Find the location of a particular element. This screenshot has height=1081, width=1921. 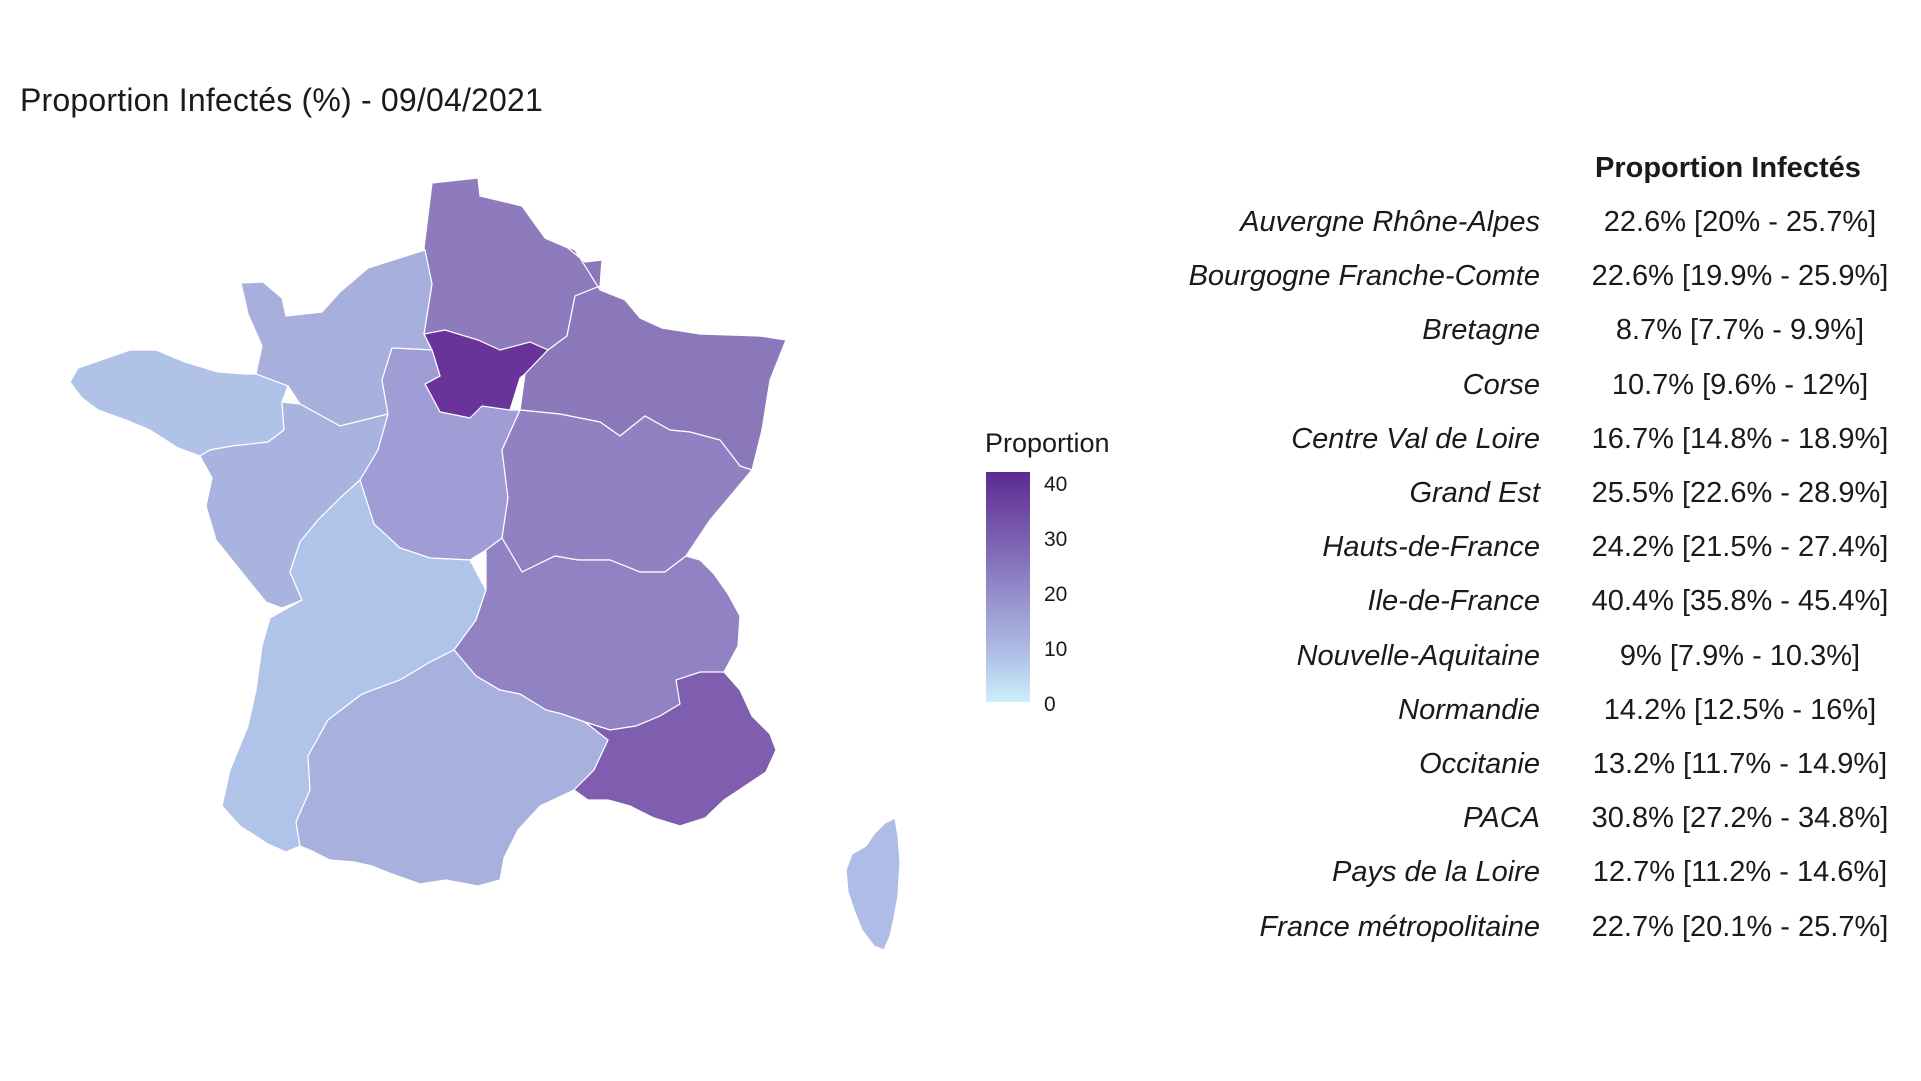

table-row: Pays de la Loire 12.7% [11.2% - 14.6%] is located at coordinates (960, 878).